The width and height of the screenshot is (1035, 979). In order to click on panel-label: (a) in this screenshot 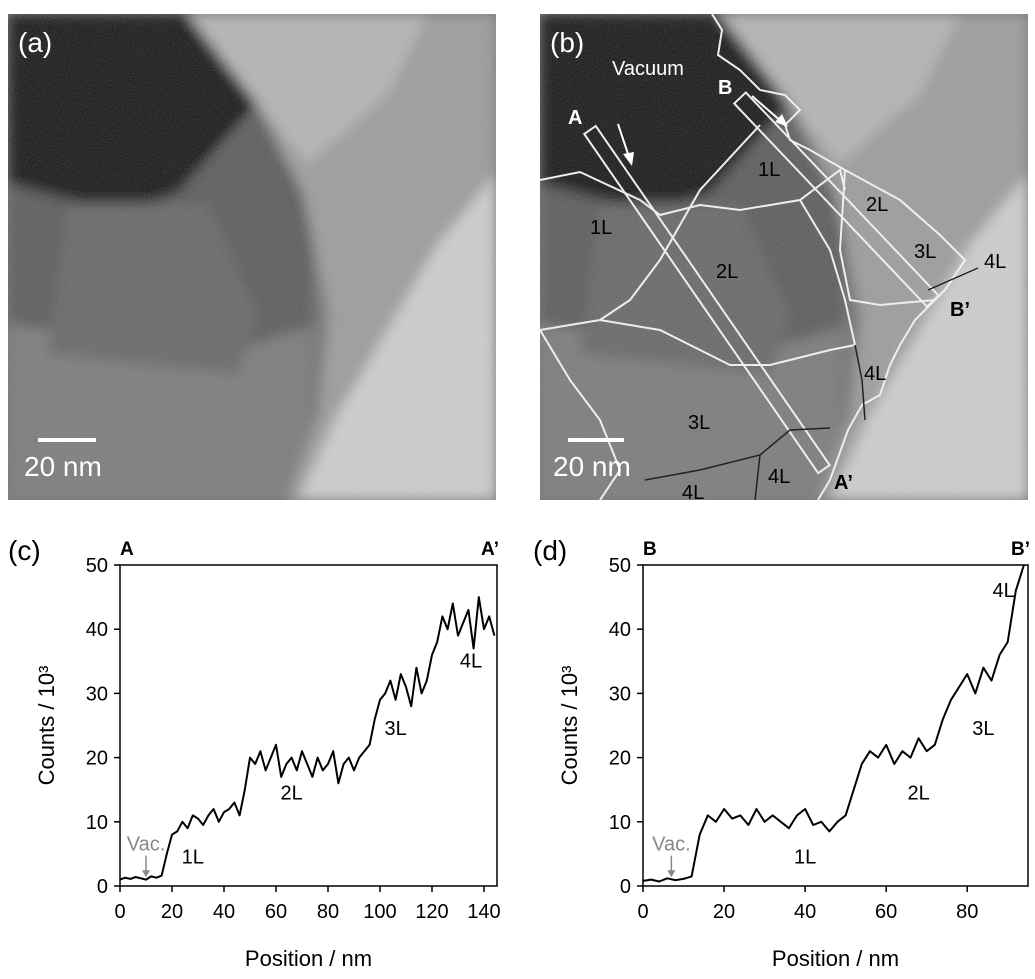, I will do `click(35, 42)`.